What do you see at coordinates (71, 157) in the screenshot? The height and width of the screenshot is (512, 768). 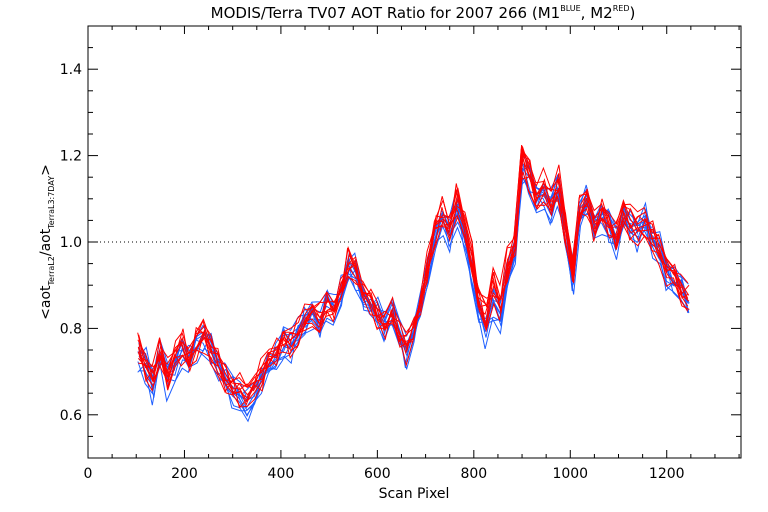 I see `y-tick-label: 1.2` at bounding box center [71, 157].